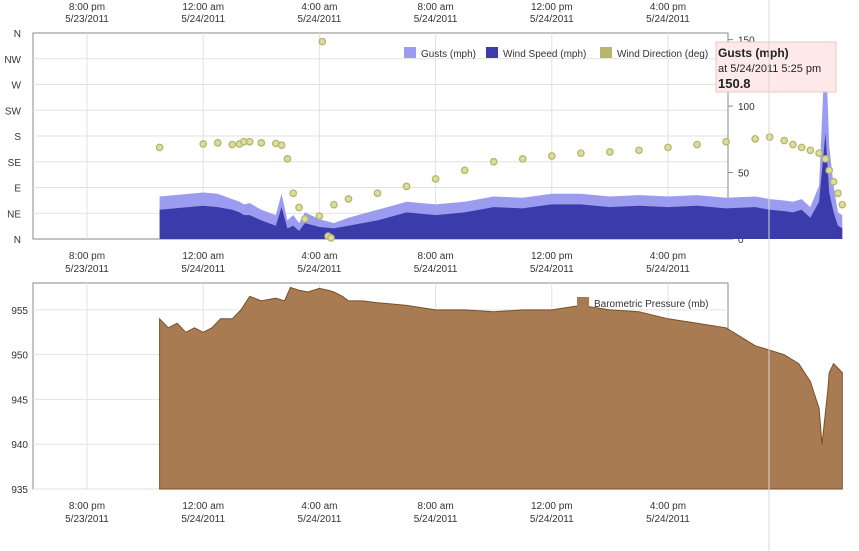  Describe the element at coordinates (448, 54) in the screenshot. I see `legend-label: Gusts (mph)` at that location.